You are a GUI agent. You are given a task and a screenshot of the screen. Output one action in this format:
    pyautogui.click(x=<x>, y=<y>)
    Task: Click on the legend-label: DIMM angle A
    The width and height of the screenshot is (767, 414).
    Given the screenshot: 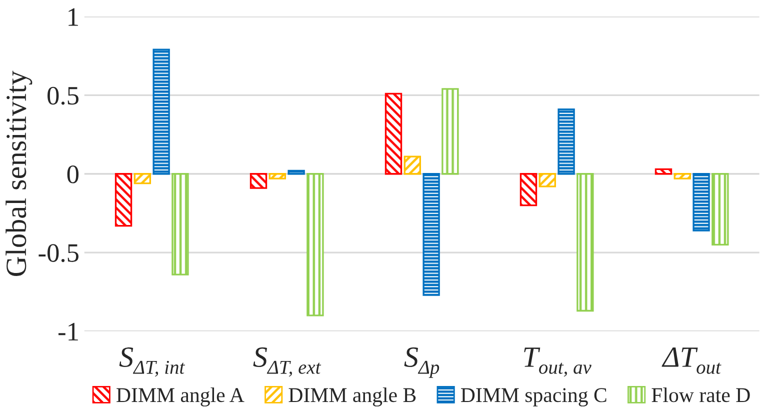 What is the action you would take?
    pyautogui.click(x=180, y=396)
    